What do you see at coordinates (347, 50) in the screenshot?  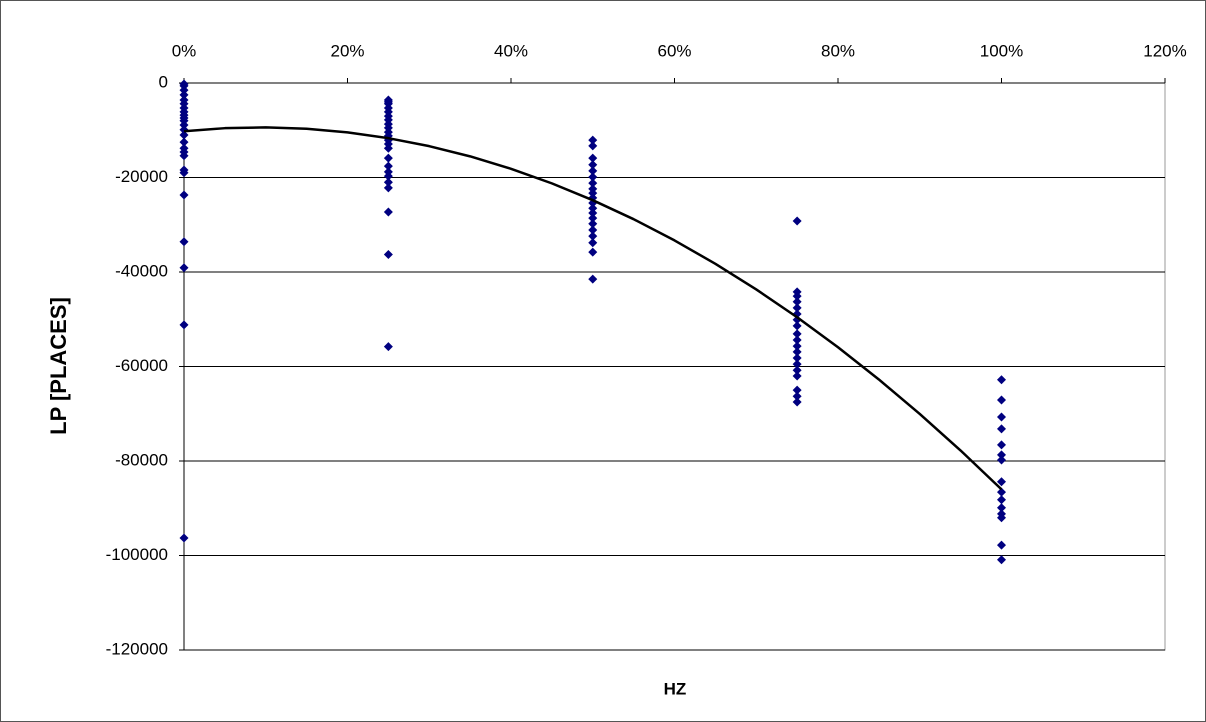 I see `x-tick-label: 20%` at bounding box center [347, 50].